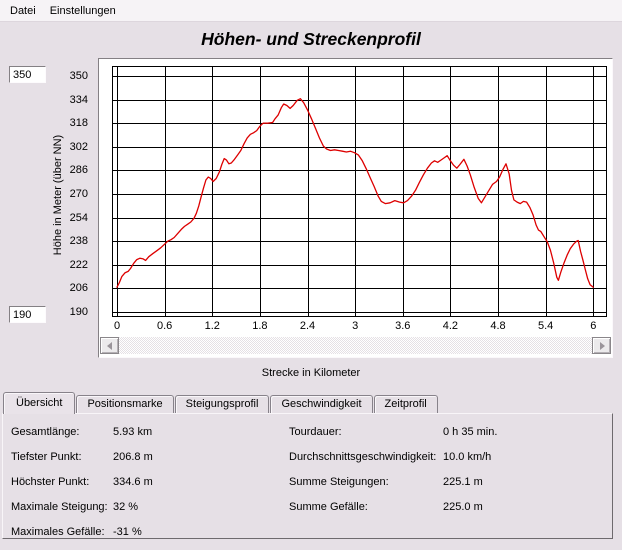  I want to click on y-tick-label: 318, so click(78, 123).